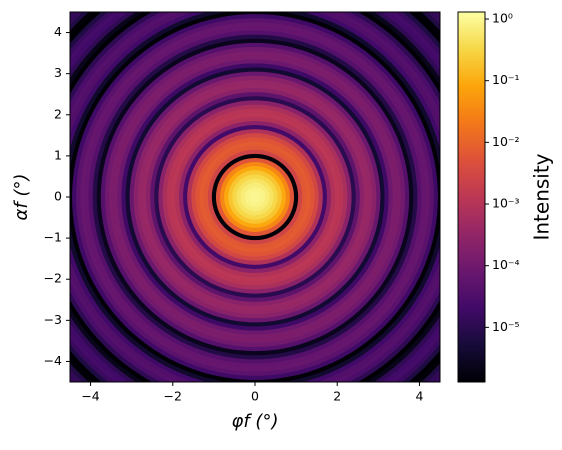 The height and width of the screenshot is (450, 562). What do you see at coordinates (502, 18) in the screenshot?
I see `colorbar-tick-label: 10⁰` at bounding box center [502, 18].